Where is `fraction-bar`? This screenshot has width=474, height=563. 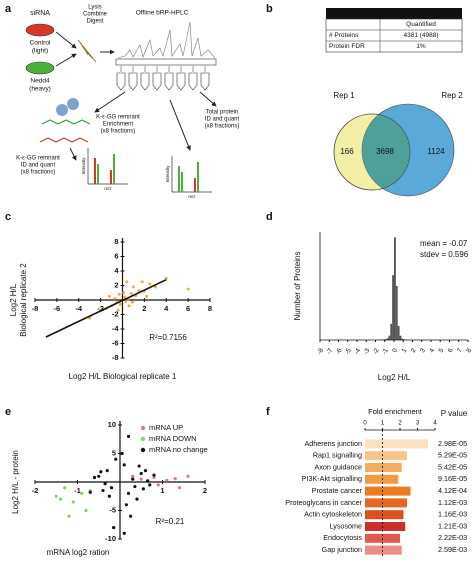
fraction-bar is located at coordinates (166, 62).